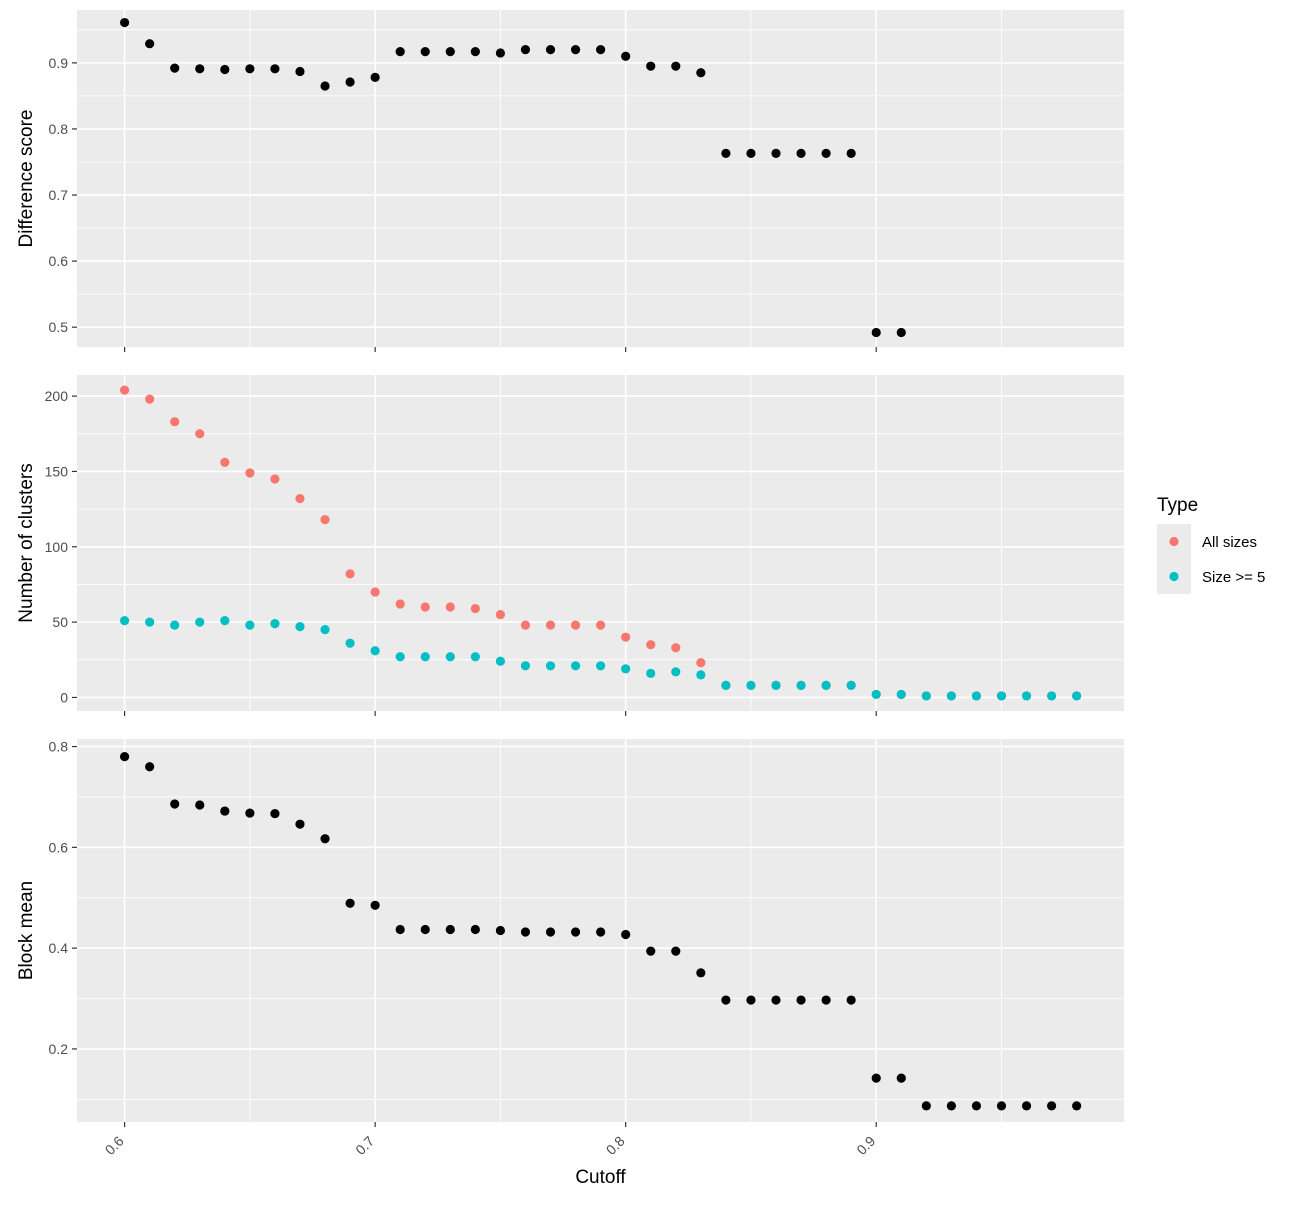 The width and height of the screenshot is (1300, 1205). I want to click on series-2-points, so click(601, 658).